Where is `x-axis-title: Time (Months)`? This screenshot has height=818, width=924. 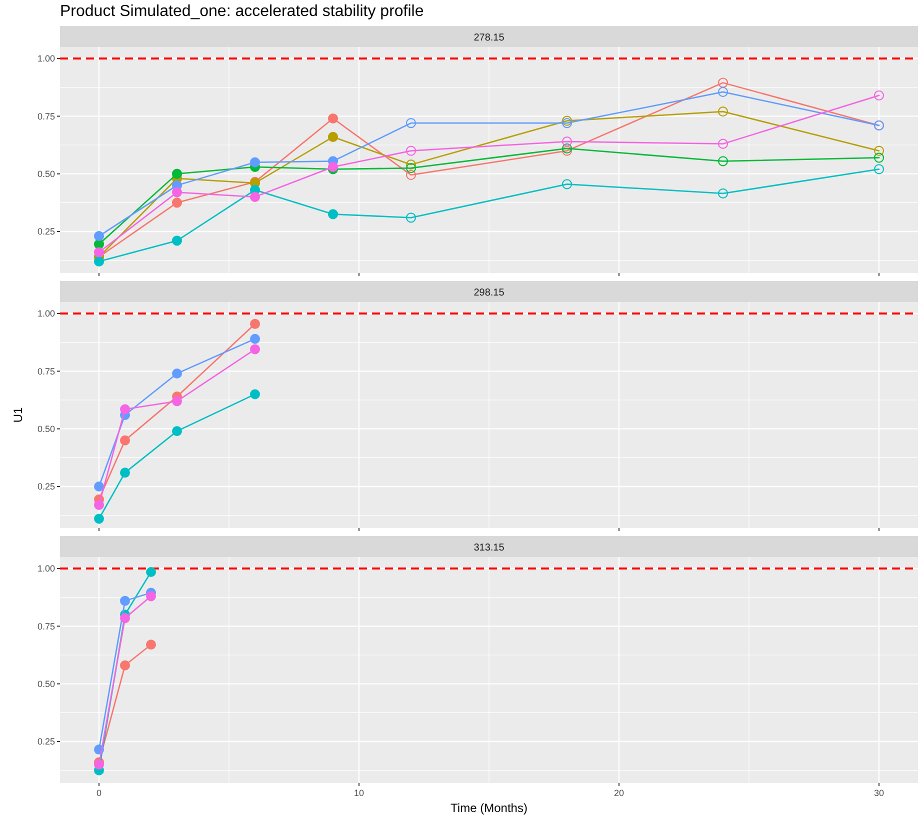
x-axis-title: Time (Months) is located at coordinates (489, 808).